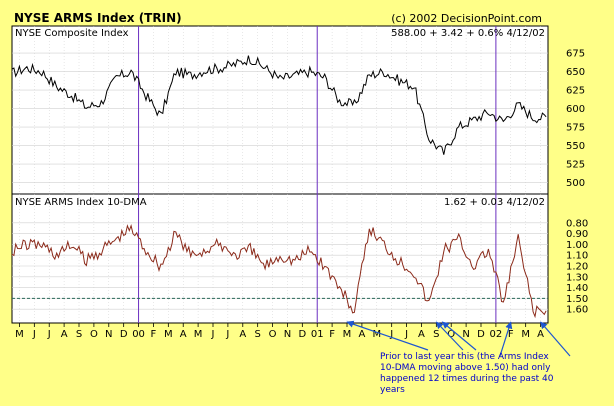 The width and height of the screenshot is (614, 406). Describe the element at coordinates (577, 223) in the screenshot. I see `bottom-ytick-label: 0.80` at that location.